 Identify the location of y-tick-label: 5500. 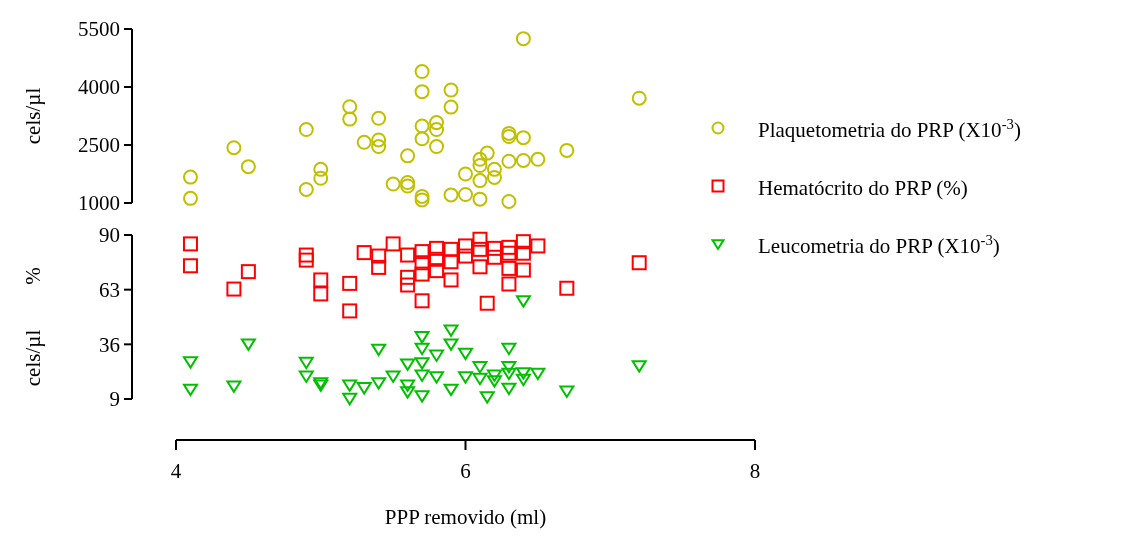
(99, 29).